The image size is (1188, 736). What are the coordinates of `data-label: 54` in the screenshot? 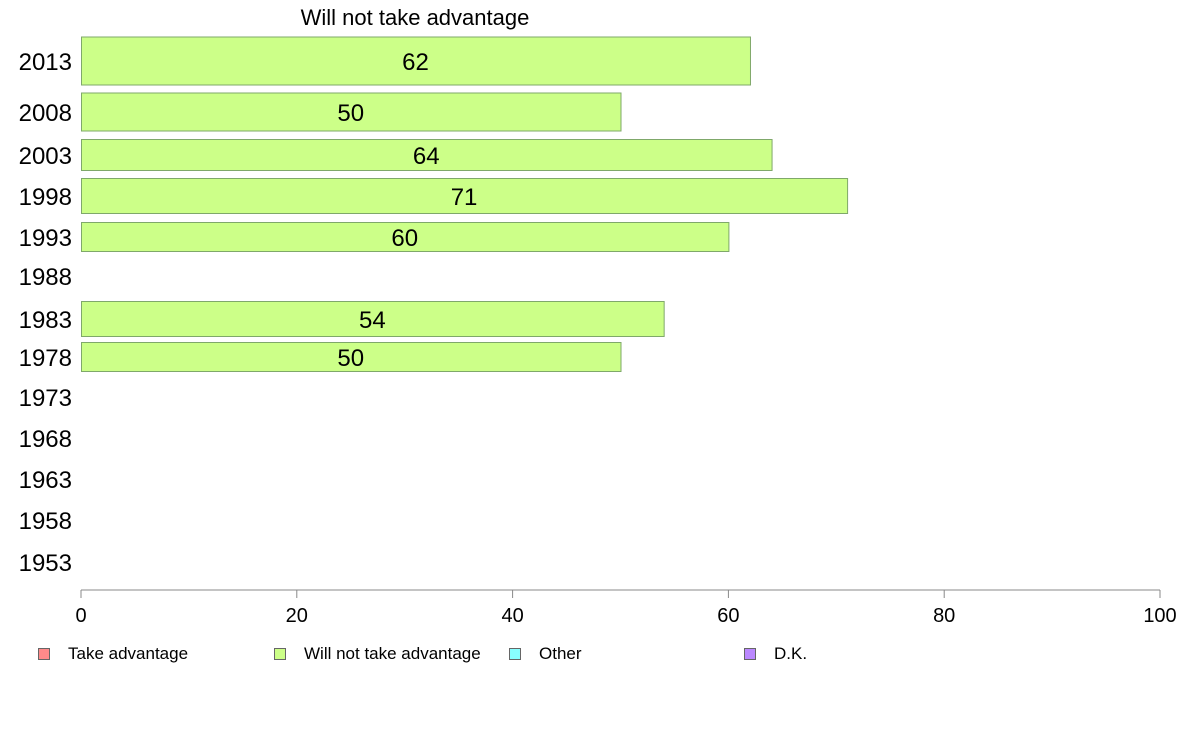 It's located at (372, 320).